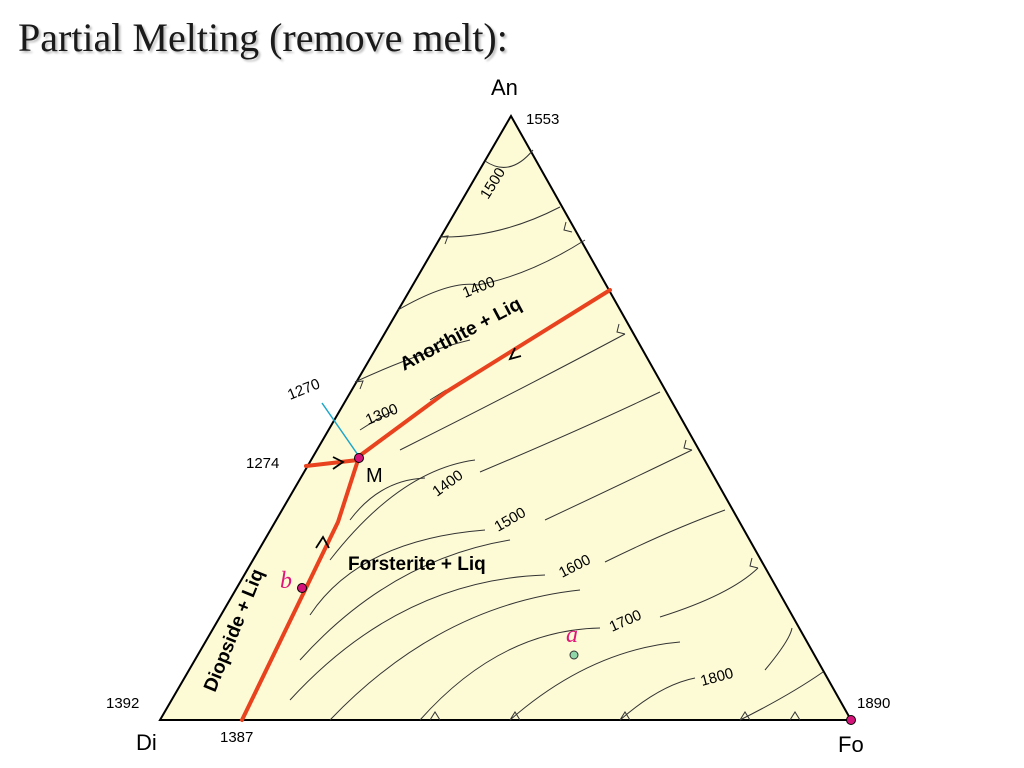  Describe the element at coordinates (504, 87) in the screenshot. I see `vertex-label-an: An` at that location.